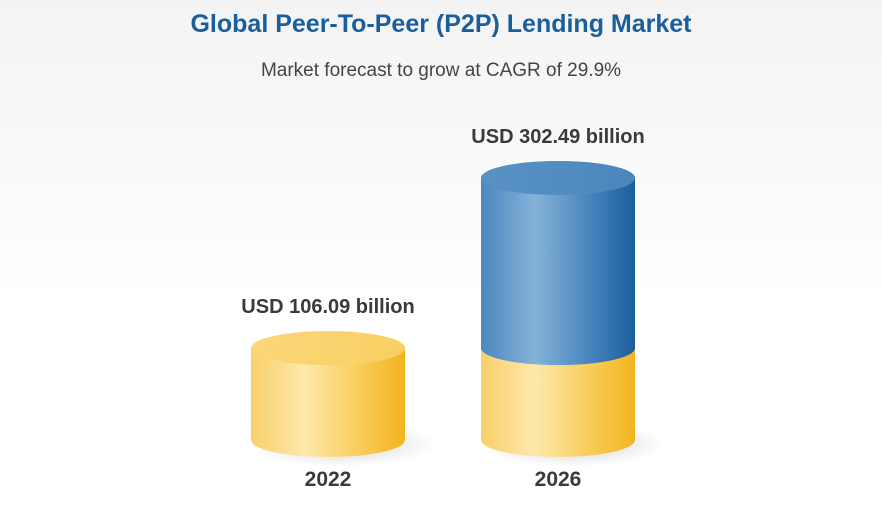 The height and width of the screenshot is (508, 882). What do you see at coordinates (328, 348) in the screenshot?
I see `cylinder-top-2022` at bounding box center [328, 348].